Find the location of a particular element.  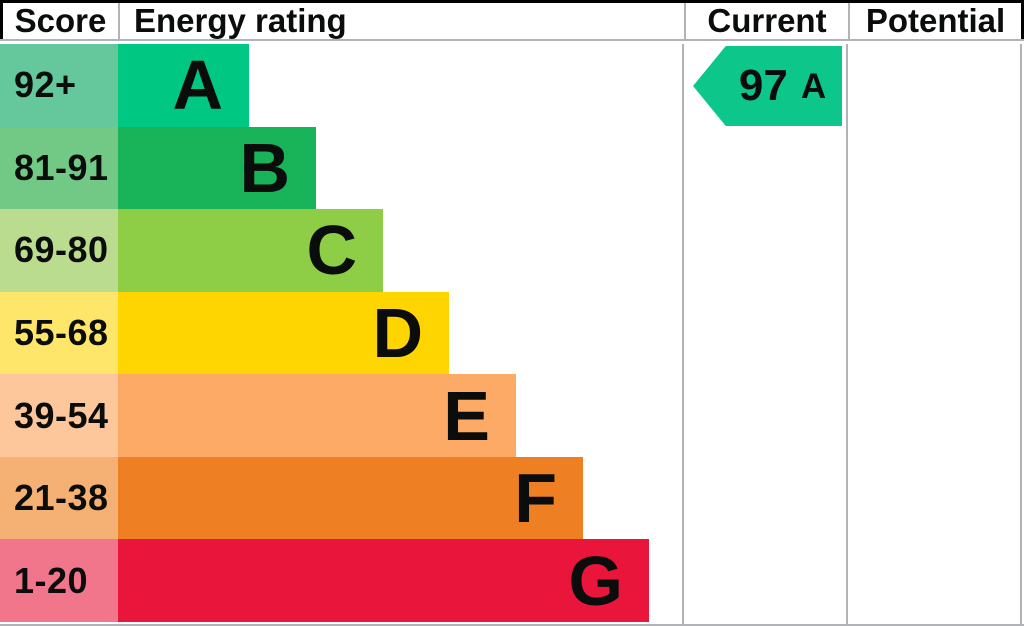

band-letter-d: D is located at coordinates (397, 333).